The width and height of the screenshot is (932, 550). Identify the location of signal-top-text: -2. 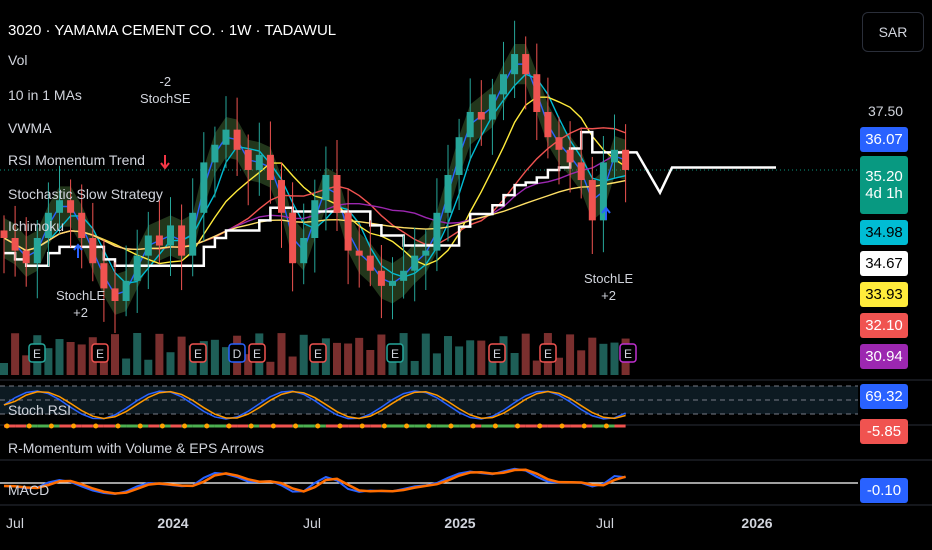
(165, 81).